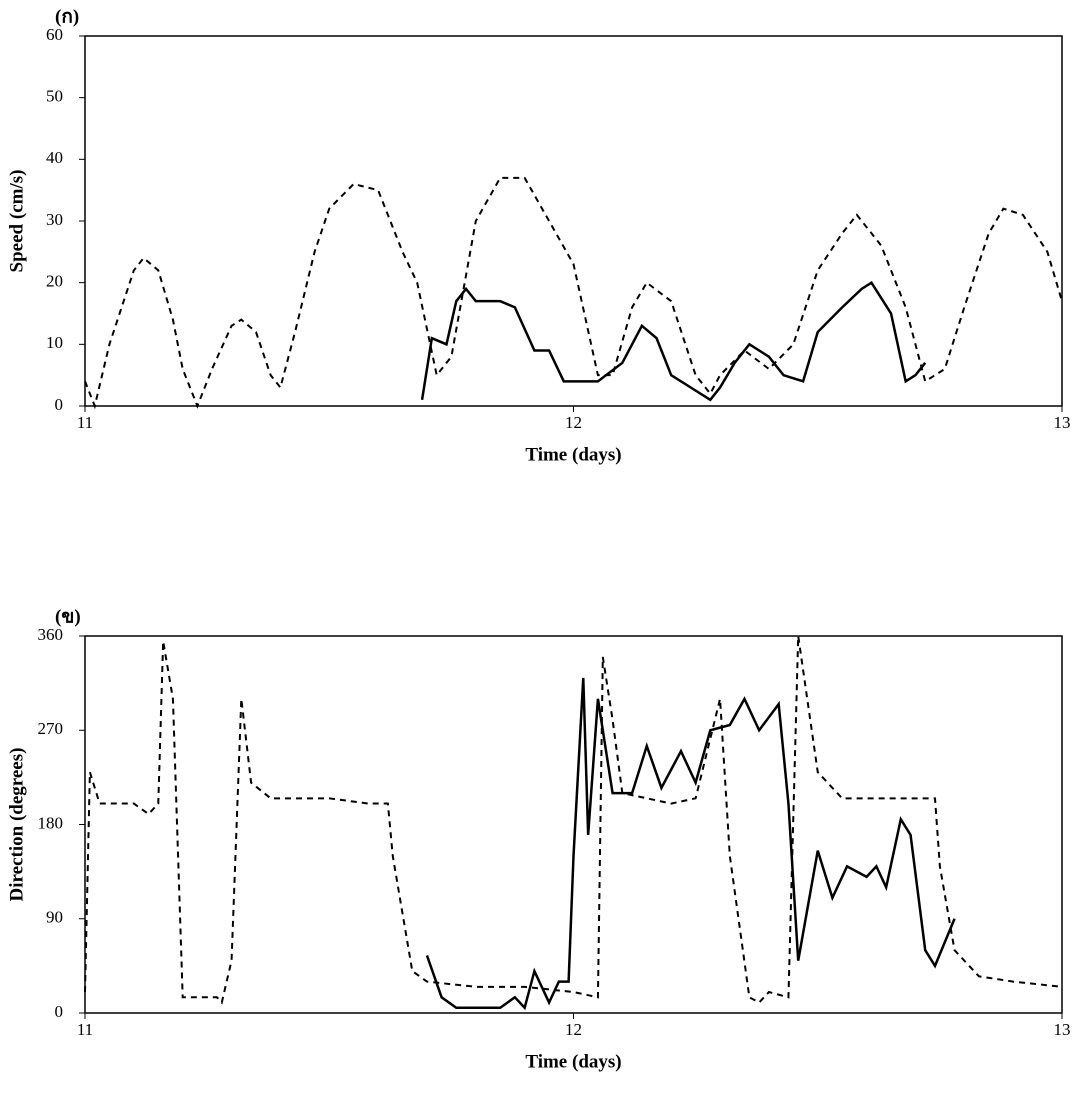  I want to click on y-axis-label: Direction (degrees), so click(16, 825).